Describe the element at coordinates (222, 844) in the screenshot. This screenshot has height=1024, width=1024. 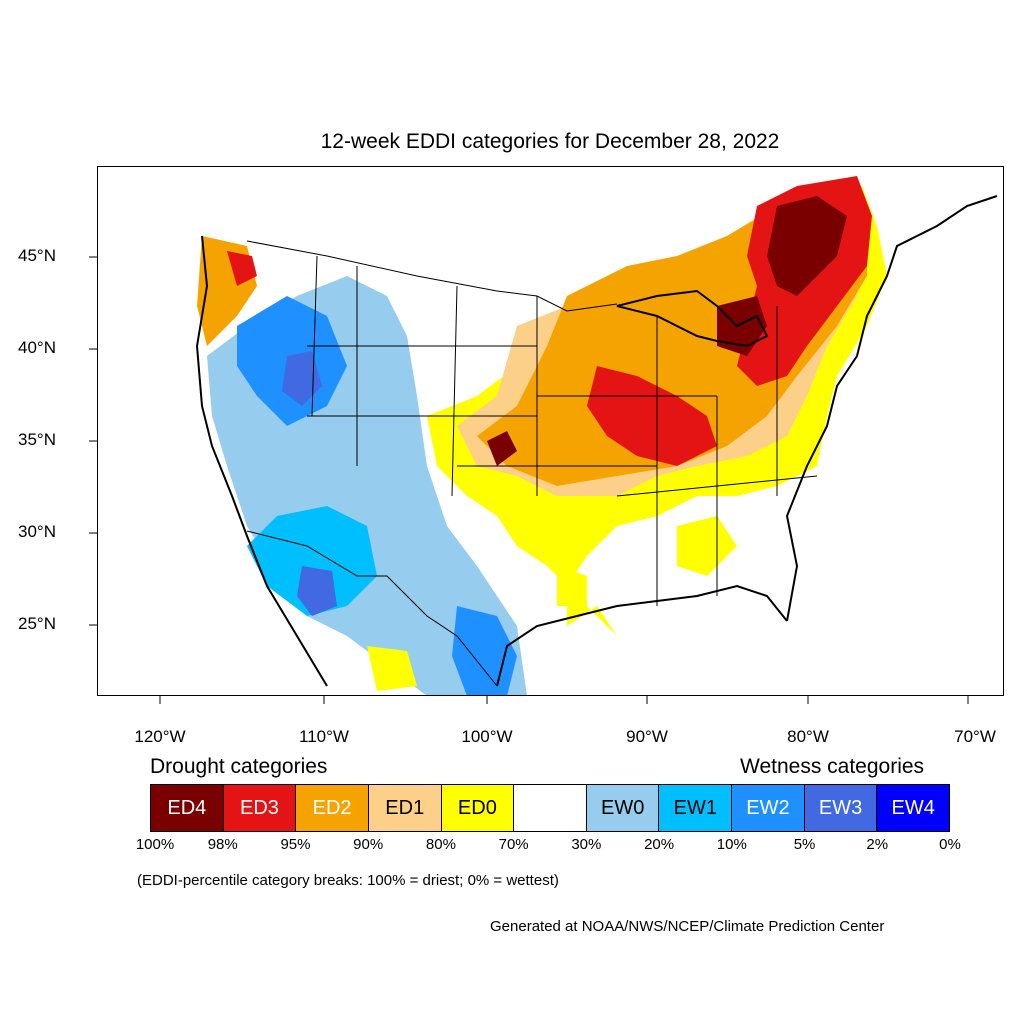
I see `percentile-label: 98%` at that location.